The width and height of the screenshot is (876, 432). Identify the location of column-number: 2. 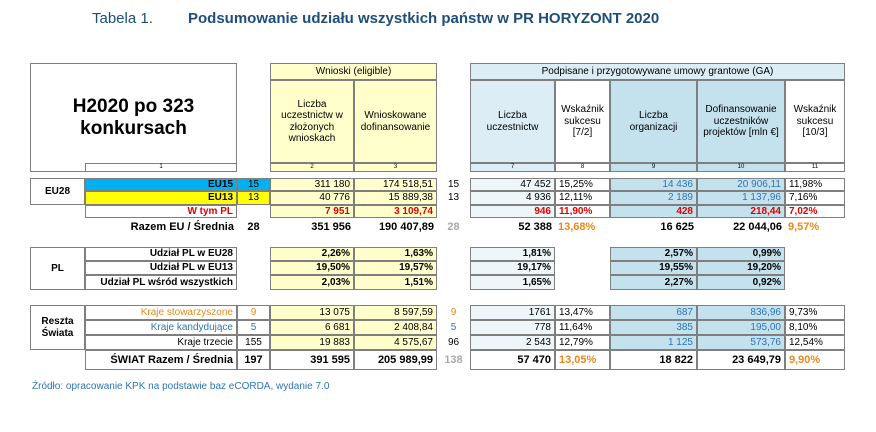
(312, 167).